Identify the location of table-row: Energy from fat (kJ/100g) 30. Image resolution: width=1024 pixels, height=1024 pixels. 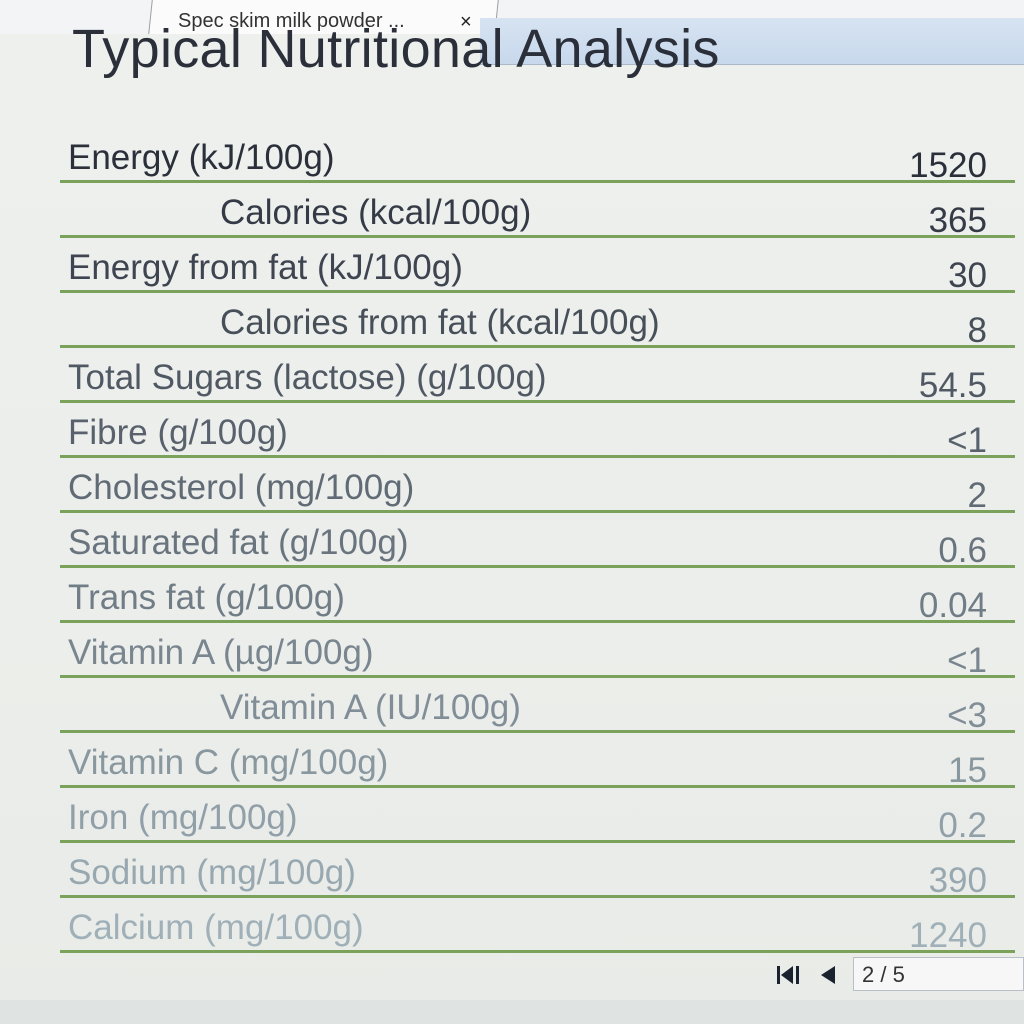
(537, 266).